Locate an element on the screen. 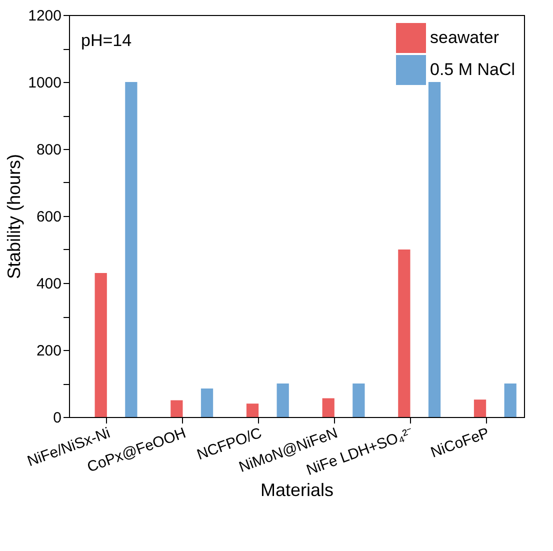 The image size is (553, 551). x-axis-title: Materials is located at coordinates (297, 490).